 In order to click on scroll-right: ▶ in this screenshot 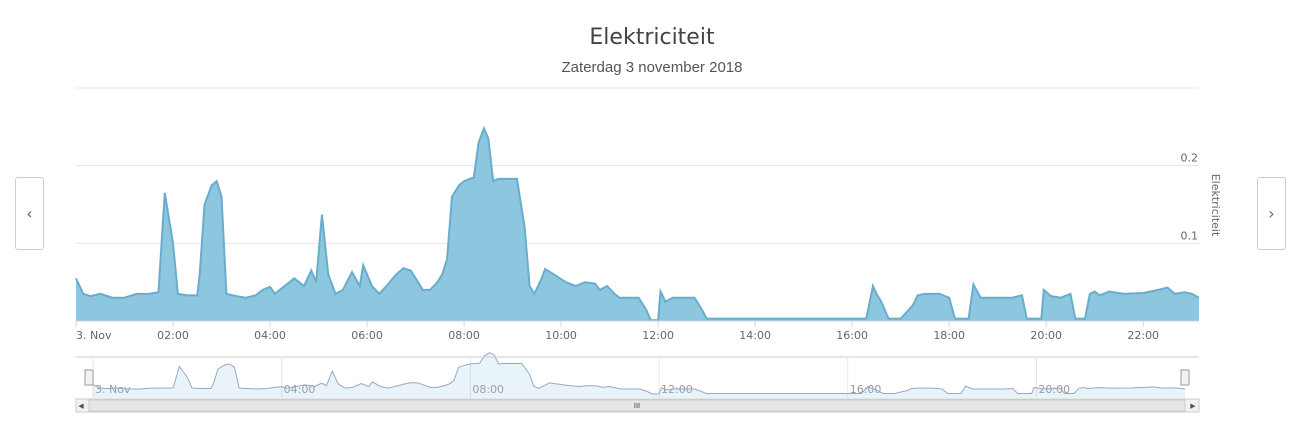, I will do `click(1193, 406)`.